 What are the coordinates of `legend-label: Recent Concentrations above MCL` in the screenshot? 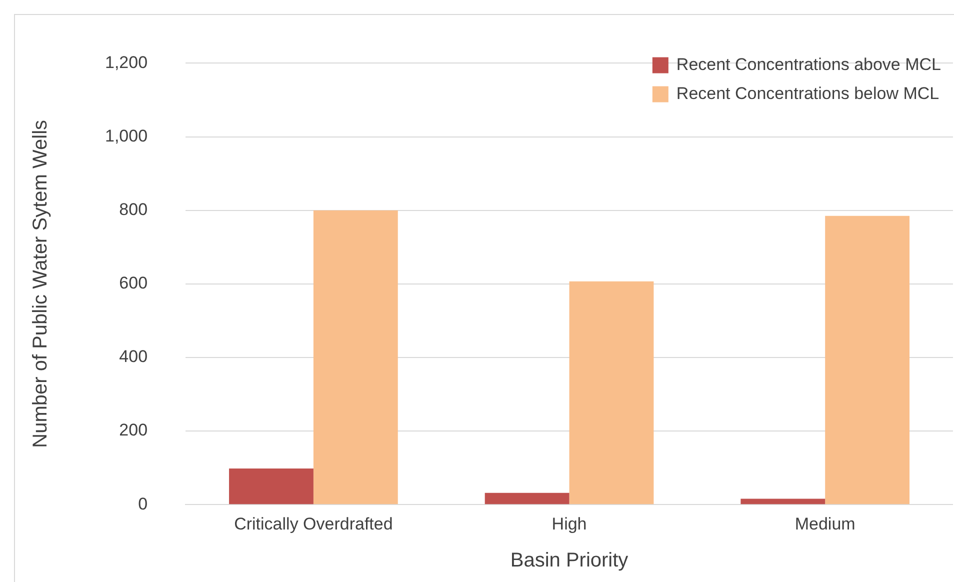 It's located at (809, 64).